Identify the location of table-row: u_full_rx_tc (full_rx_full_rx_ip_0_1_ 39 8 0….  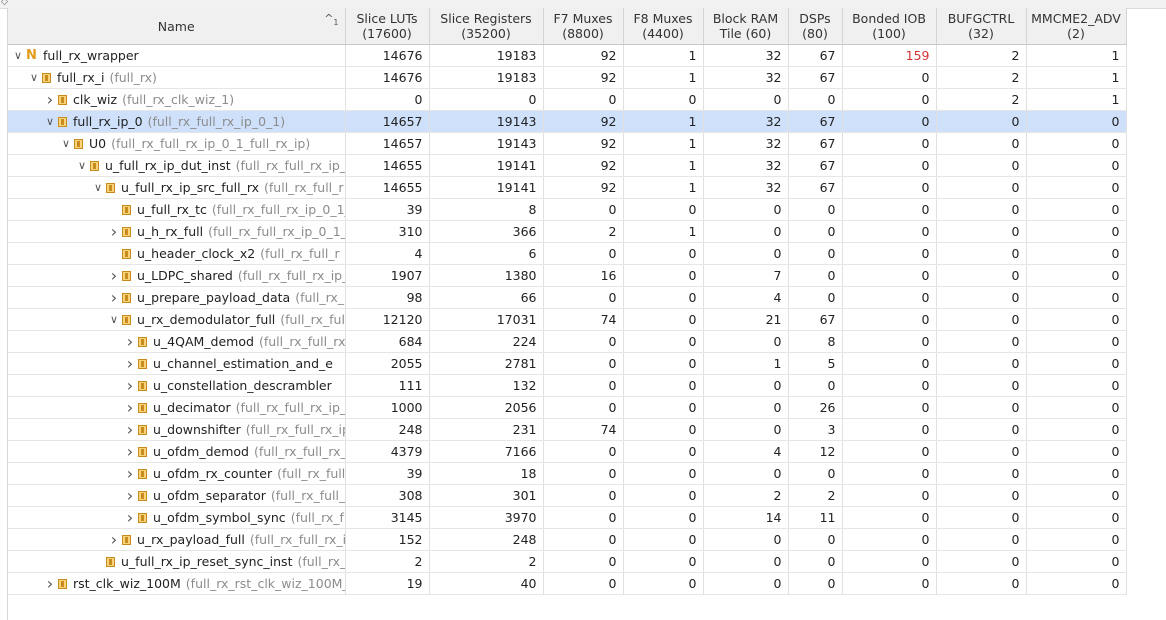
(567, 209).